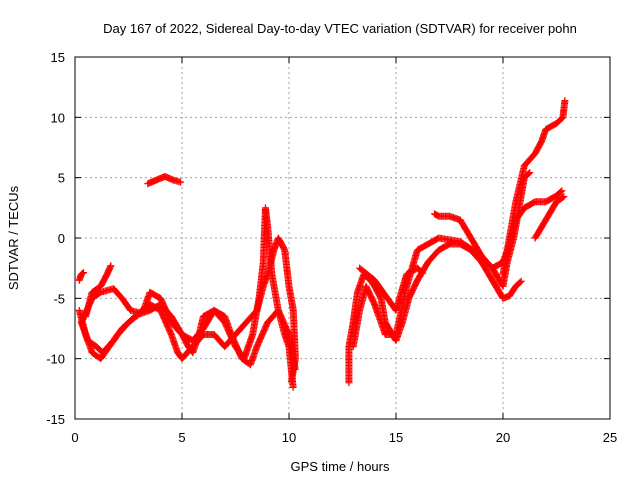 This screenshot has height=485, width=640. I want to click on x-tick-label: 5, so click(181, 437).